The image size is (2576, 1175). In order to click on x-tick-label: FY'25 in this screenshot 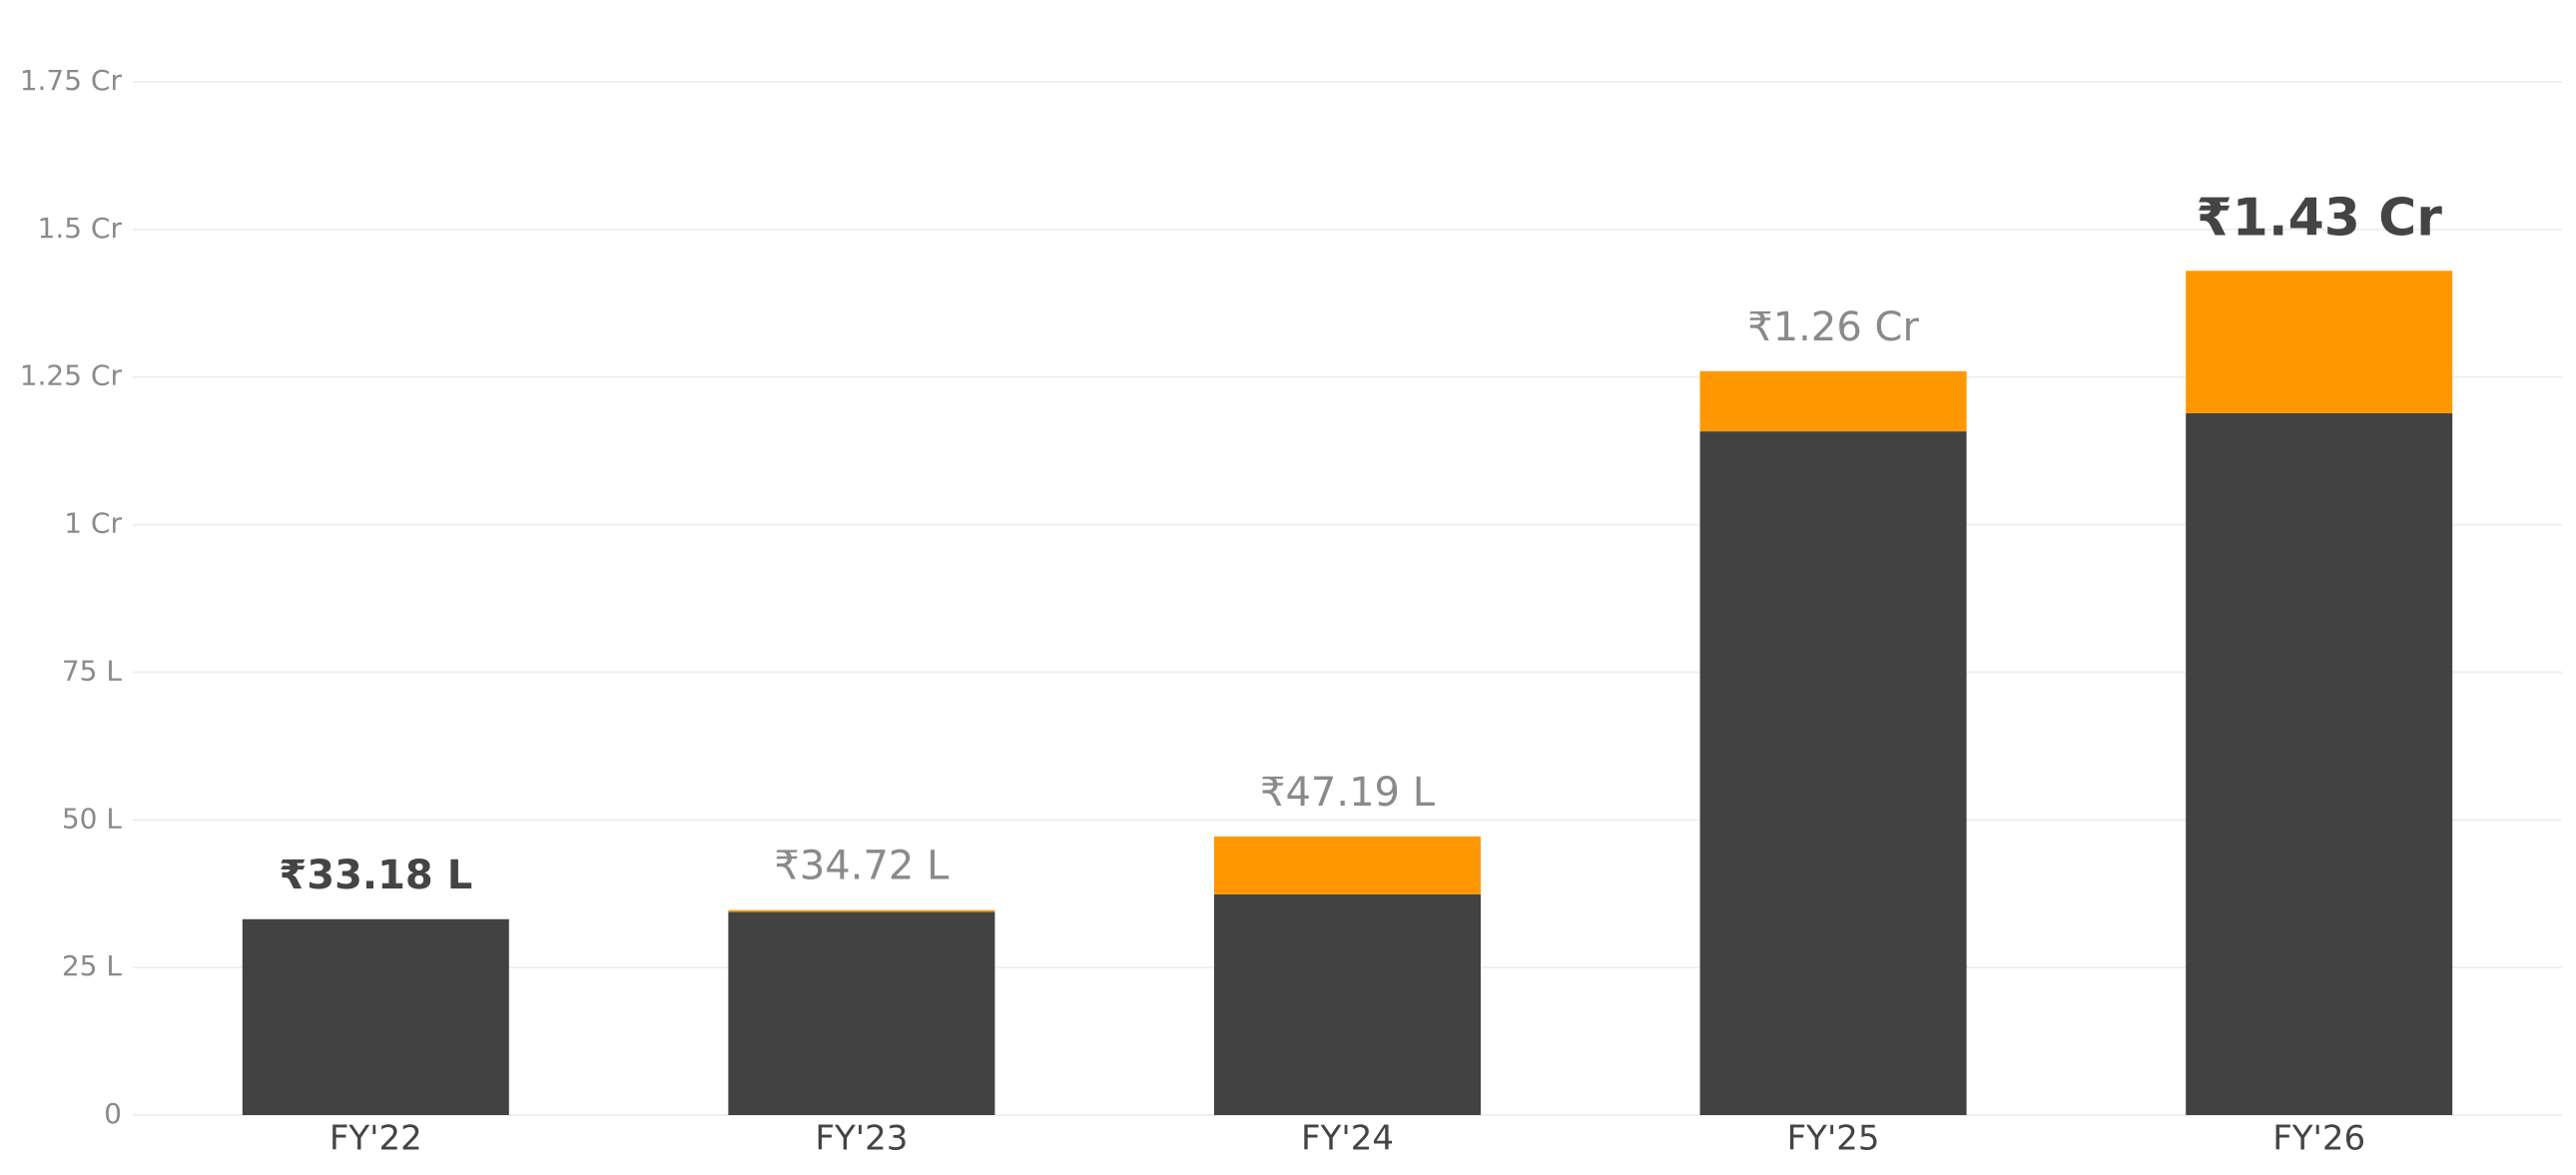, I will do `click(1833, 1139)`.